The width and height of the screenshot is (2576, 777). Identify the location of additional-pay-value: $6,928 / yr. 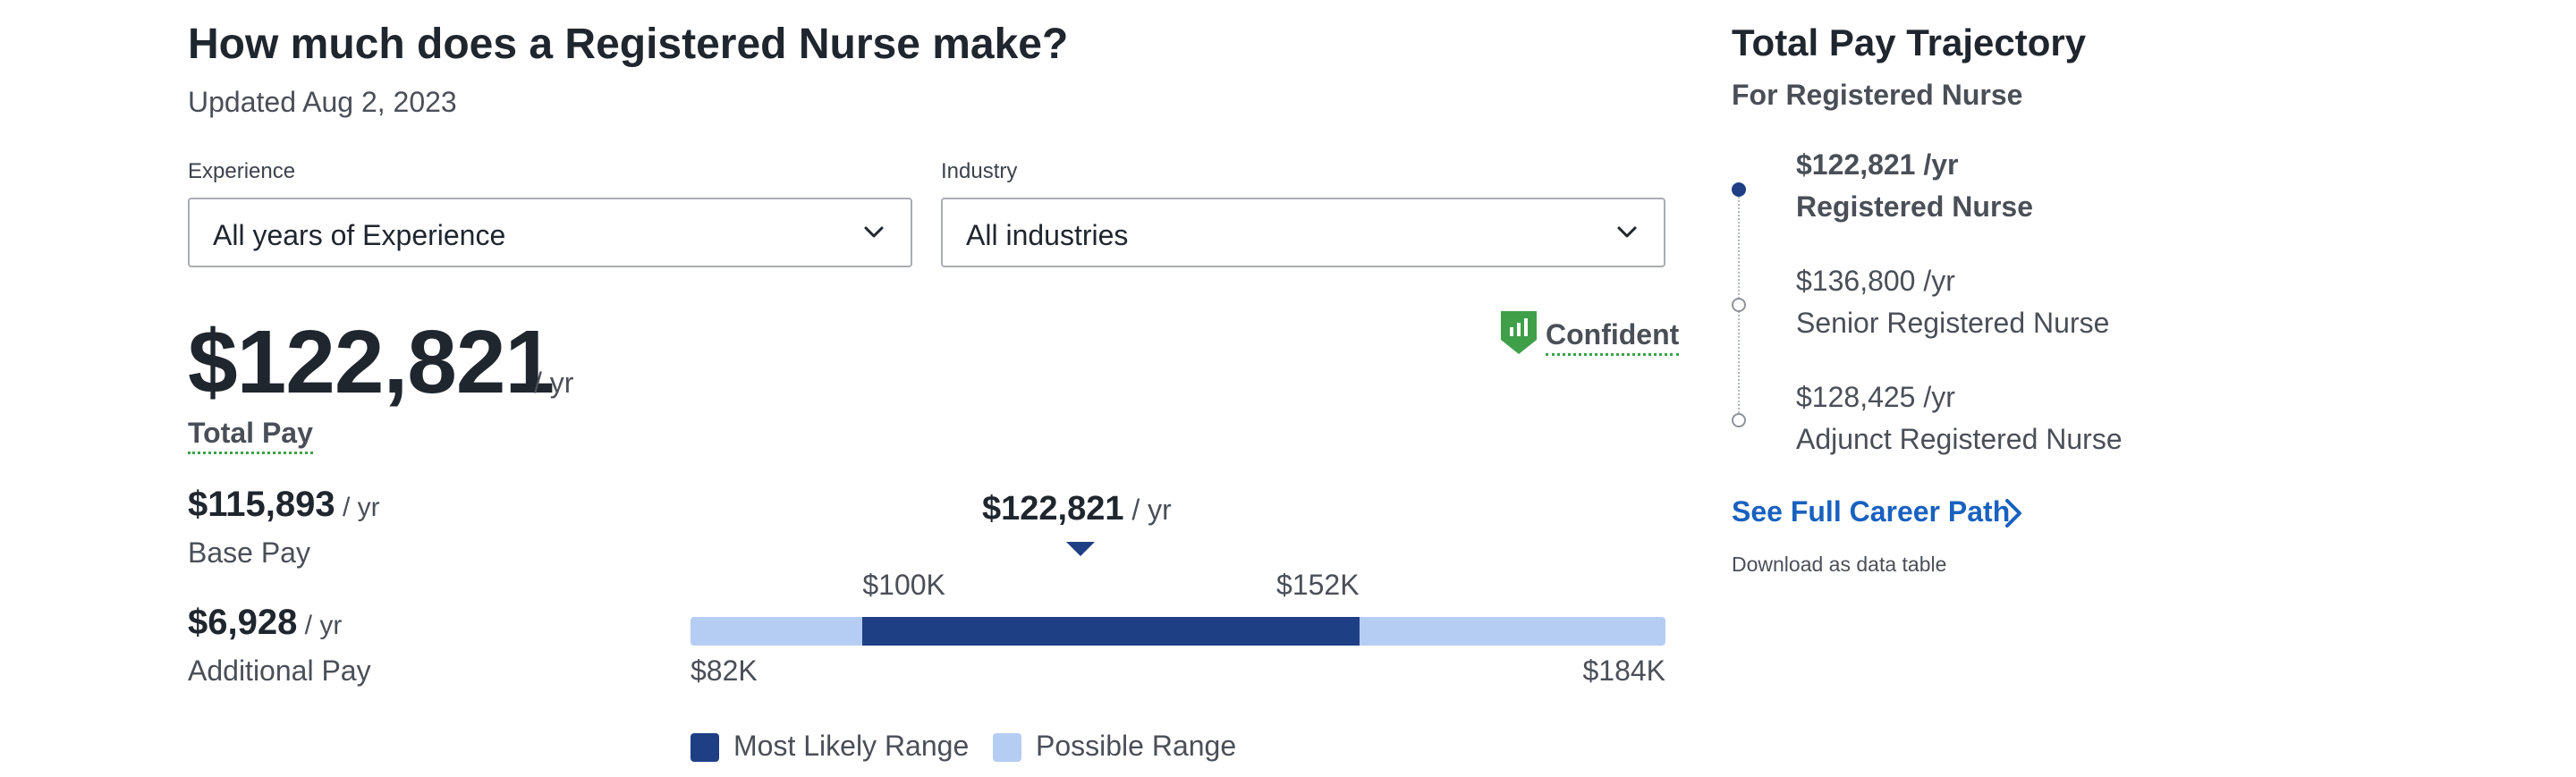
(265, 623).